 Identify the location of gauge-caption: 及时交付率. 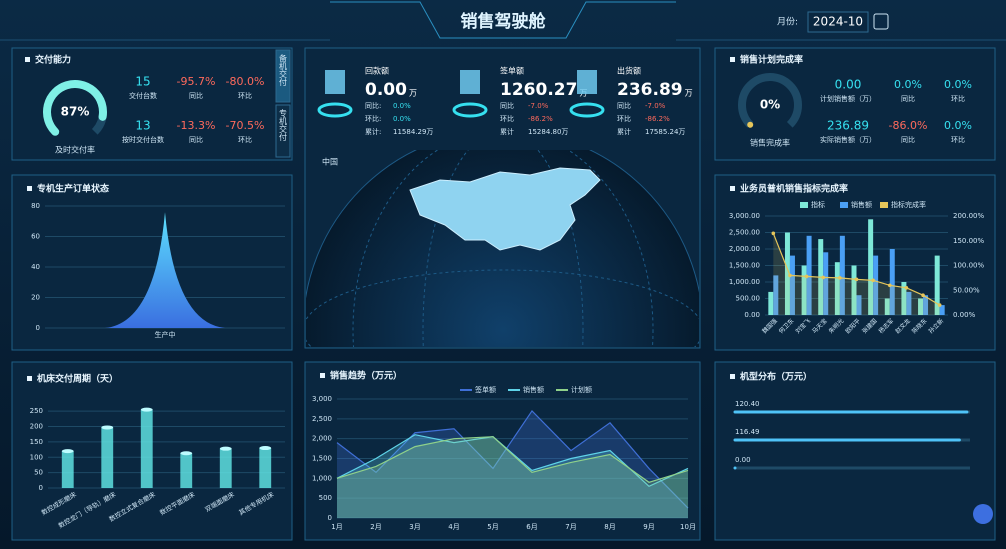
(75, 150).